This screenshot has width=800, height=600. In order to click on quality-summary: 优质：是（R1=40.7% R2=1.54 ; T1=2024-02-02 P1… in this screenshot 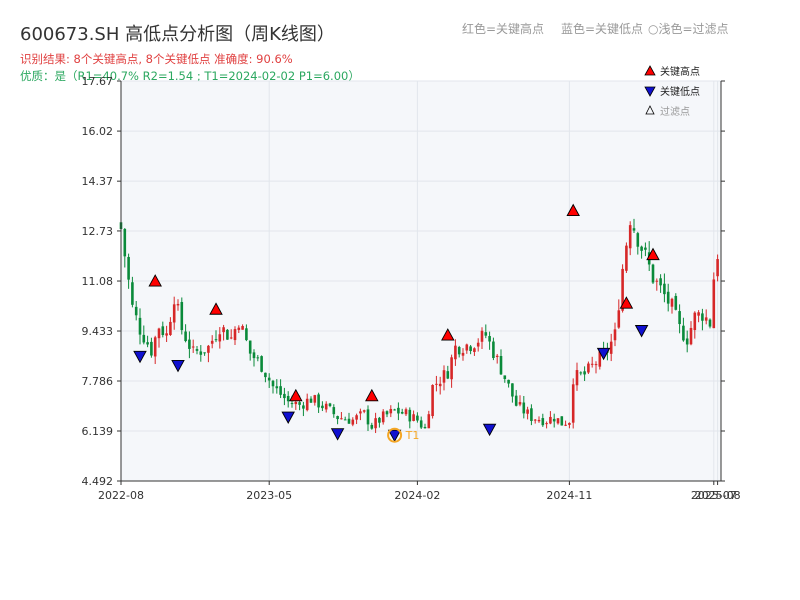, I will do `click(190, 76)`.